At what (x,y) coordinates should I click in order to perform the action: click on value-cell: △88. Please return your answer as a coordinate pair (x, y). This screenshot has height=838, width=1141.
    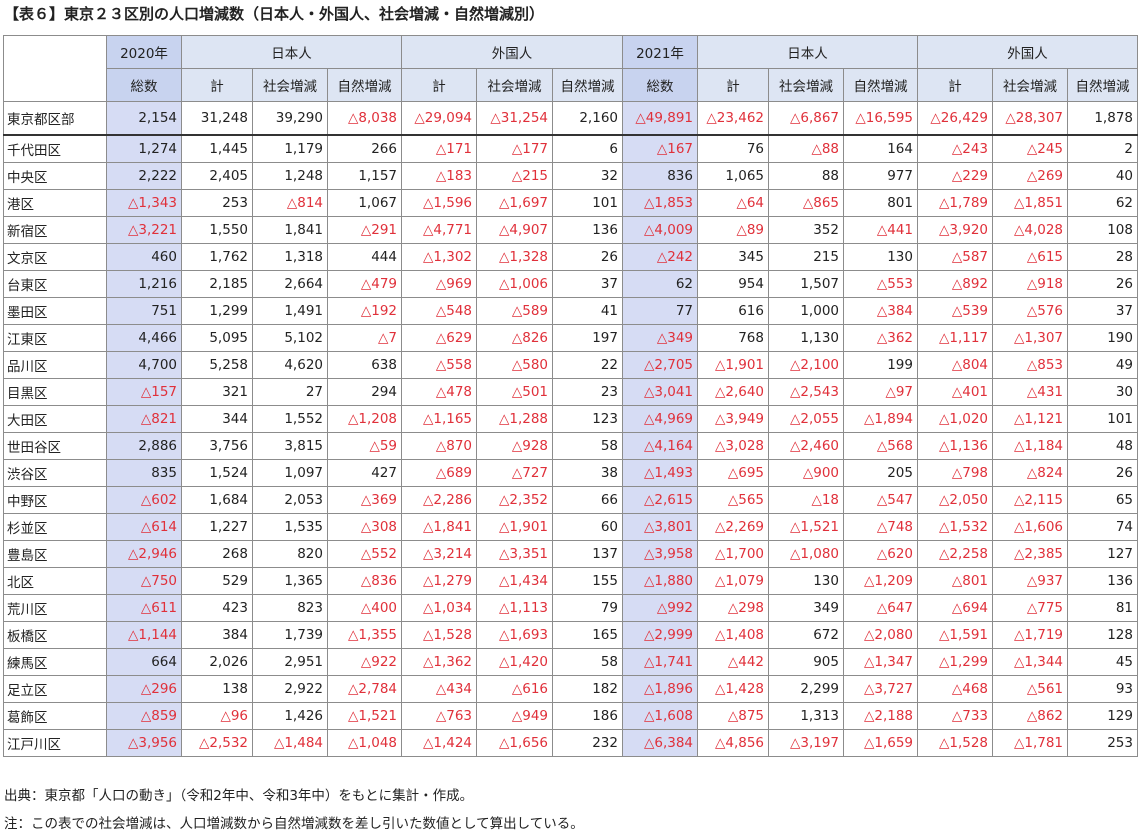
    Looking at the image, I should click on (806, 148).